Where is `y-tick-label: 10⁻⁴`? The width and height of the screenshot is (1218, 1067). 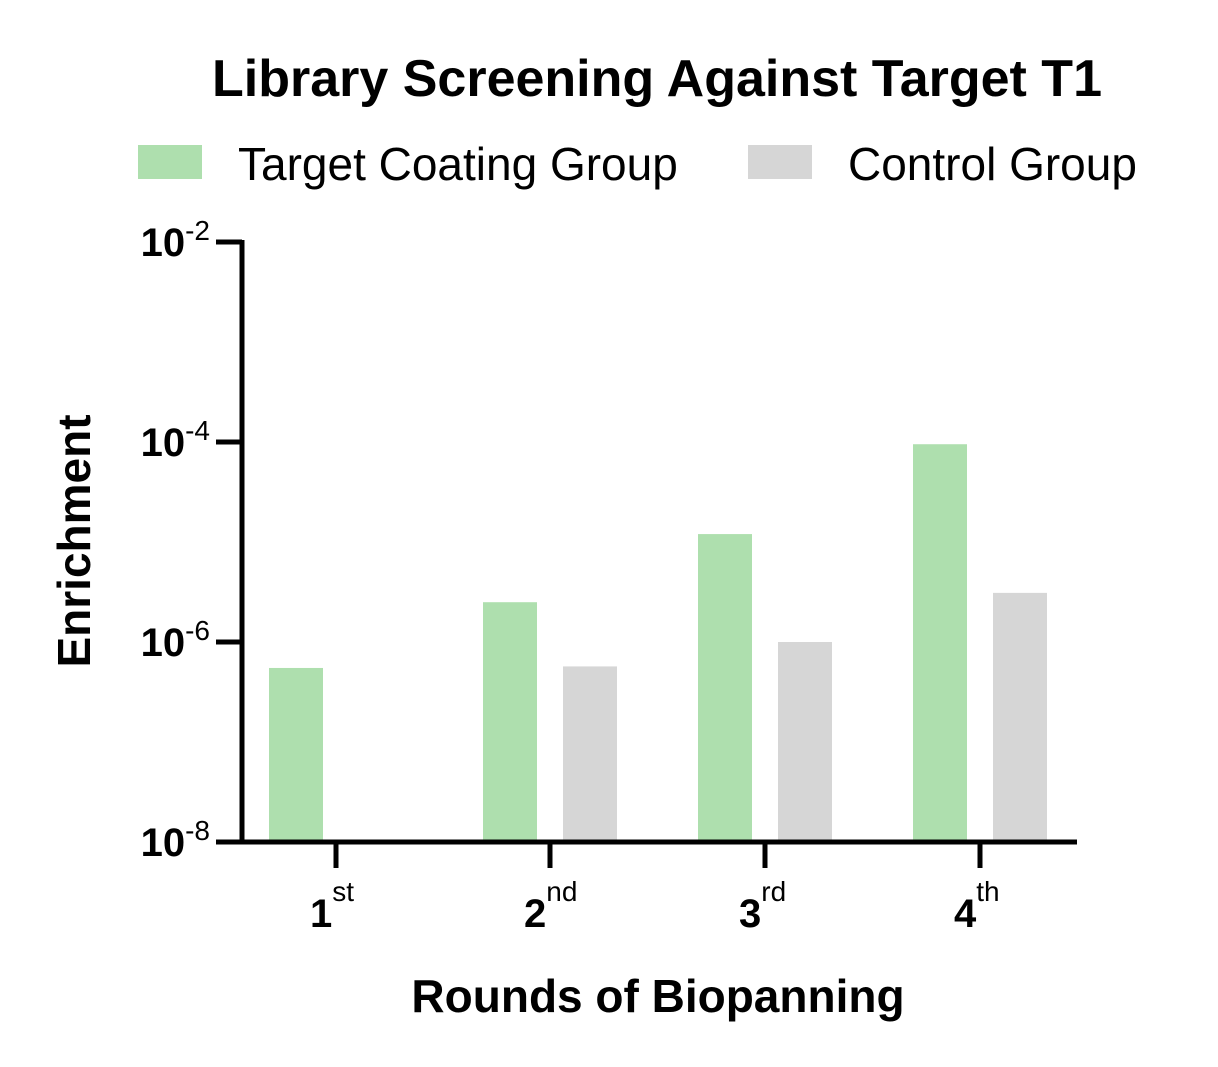
y-tick-label: 10⁻⁴ is located at coordinates (175, 440).